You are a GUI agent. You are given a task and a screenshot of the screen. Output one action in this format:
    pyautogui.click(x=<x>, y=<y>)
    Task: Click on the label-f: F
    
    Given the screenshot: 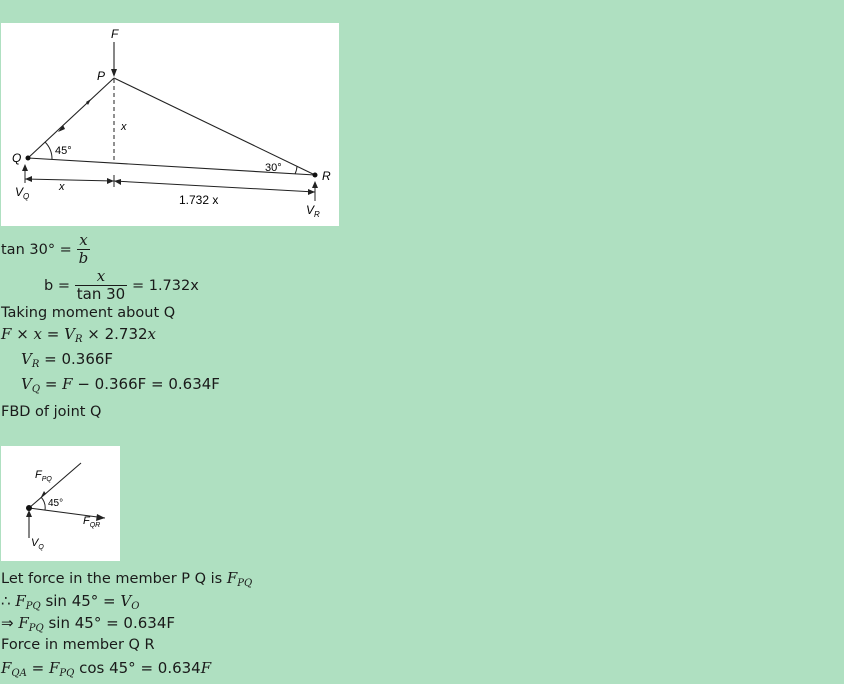 What is the action you would take?
    pyautogui.click(x=115, y=34)
    